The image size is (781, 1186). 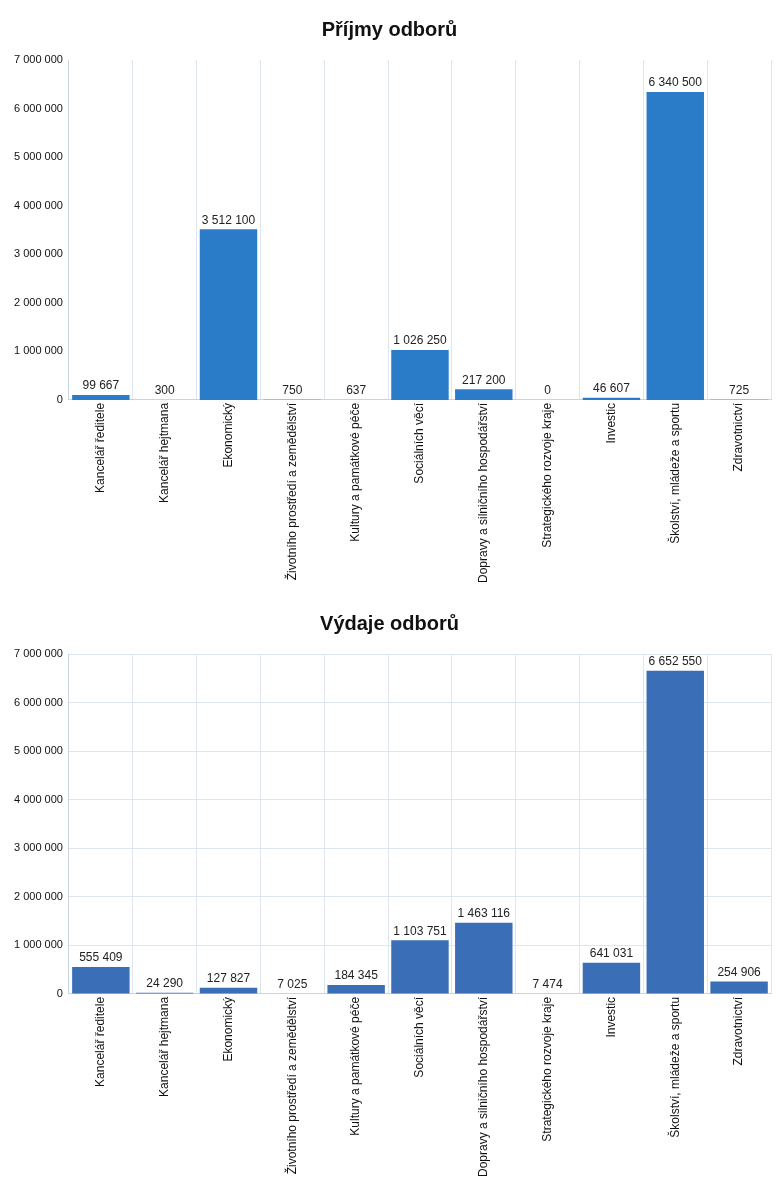 I want to click on data-label: 725, so click(x=739, y=390).